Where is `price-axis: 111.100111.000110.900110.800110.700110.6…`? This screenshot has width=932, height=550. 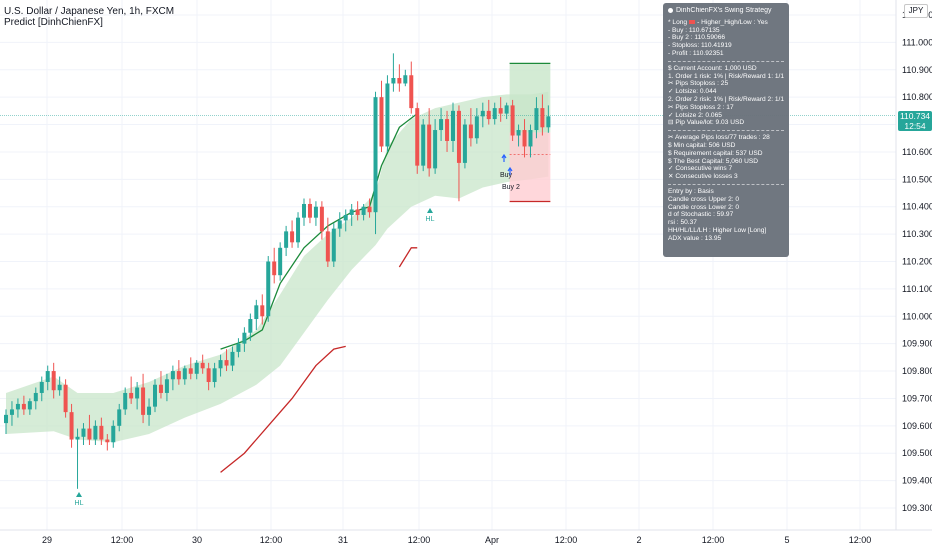 price-axis: 111.100111.000110.900110.800110.700110.6… is located at coordinates (913, 265).